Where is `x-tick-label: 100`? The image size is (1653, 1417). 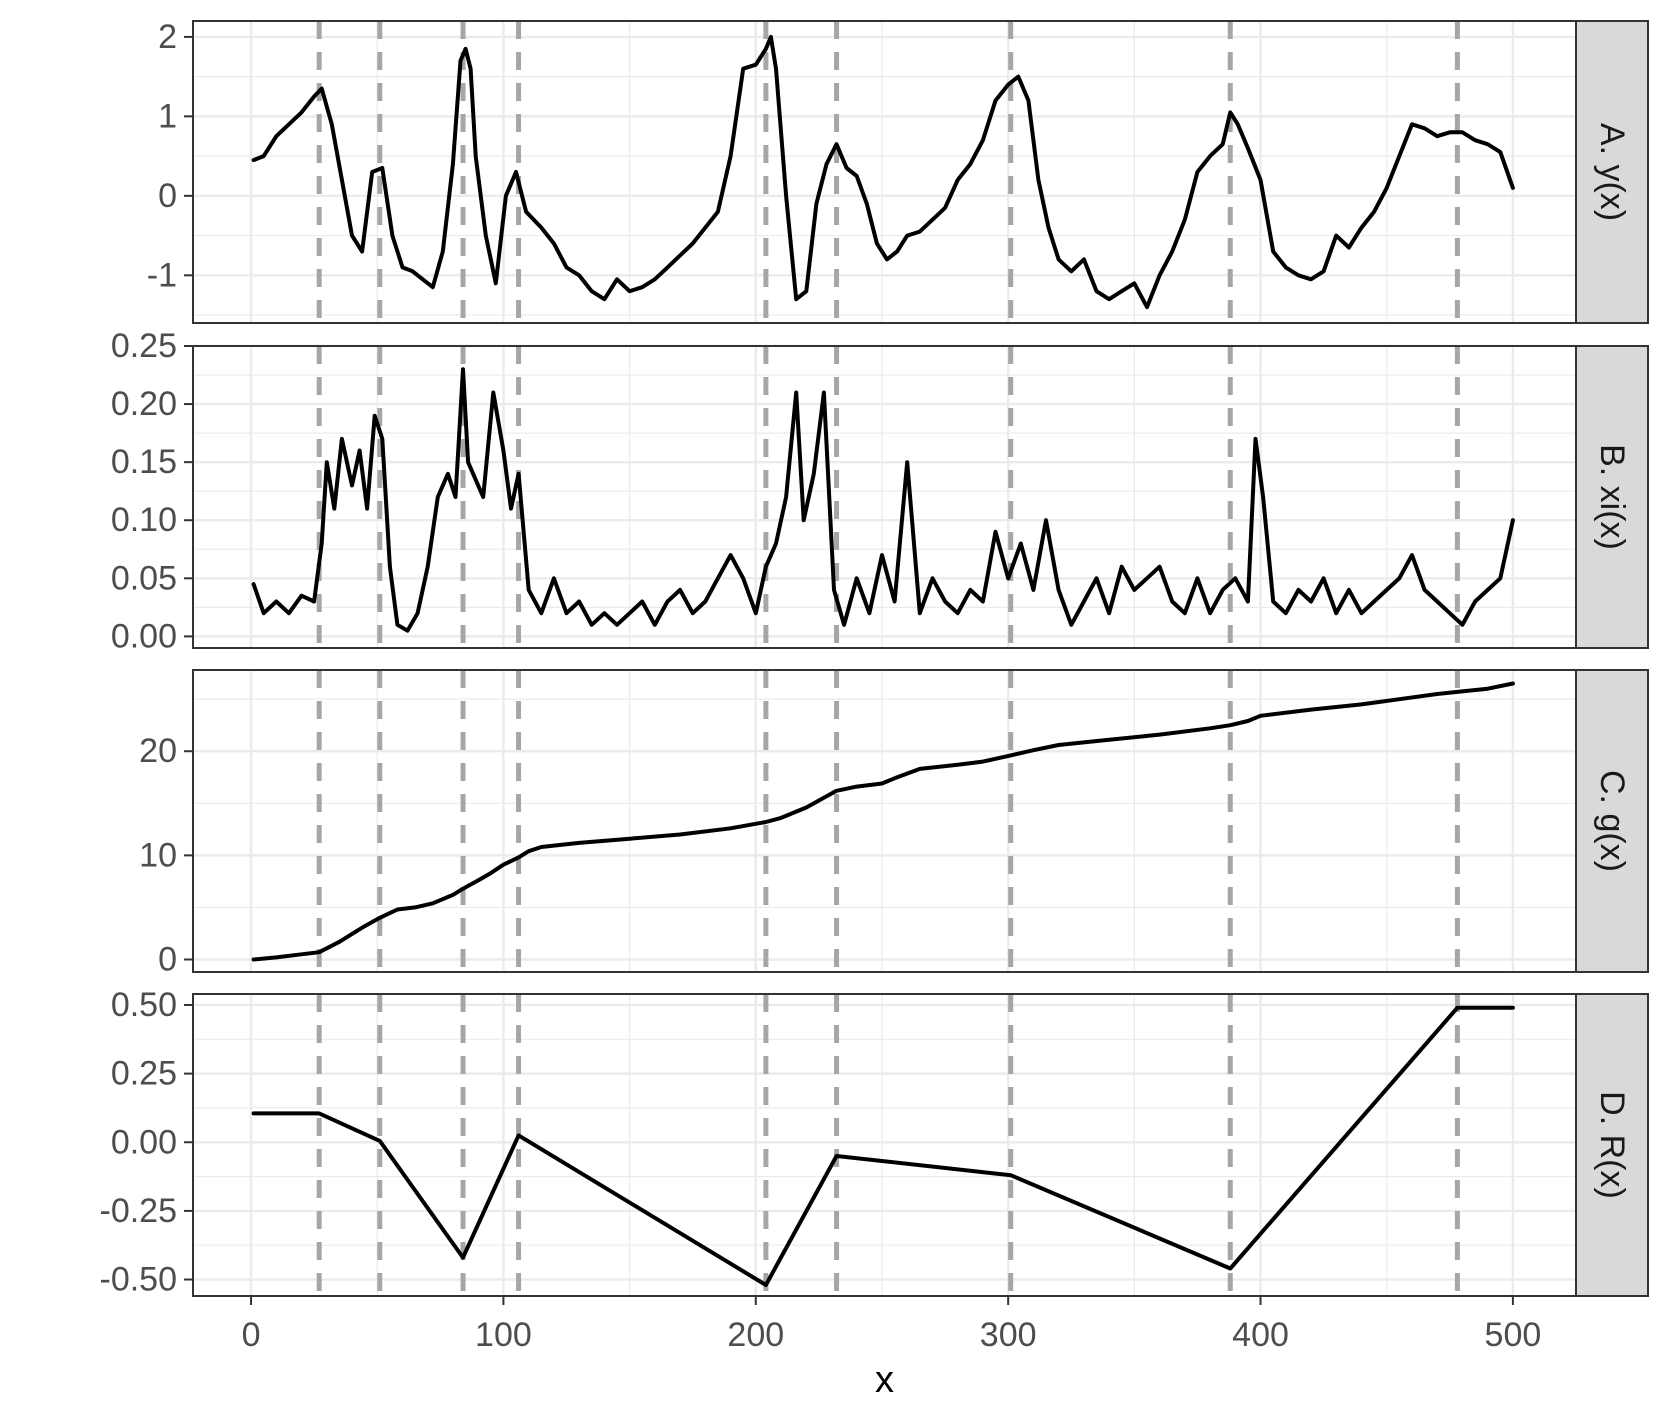 x-tick-label: 100 is located at coordinates (503, 1335).